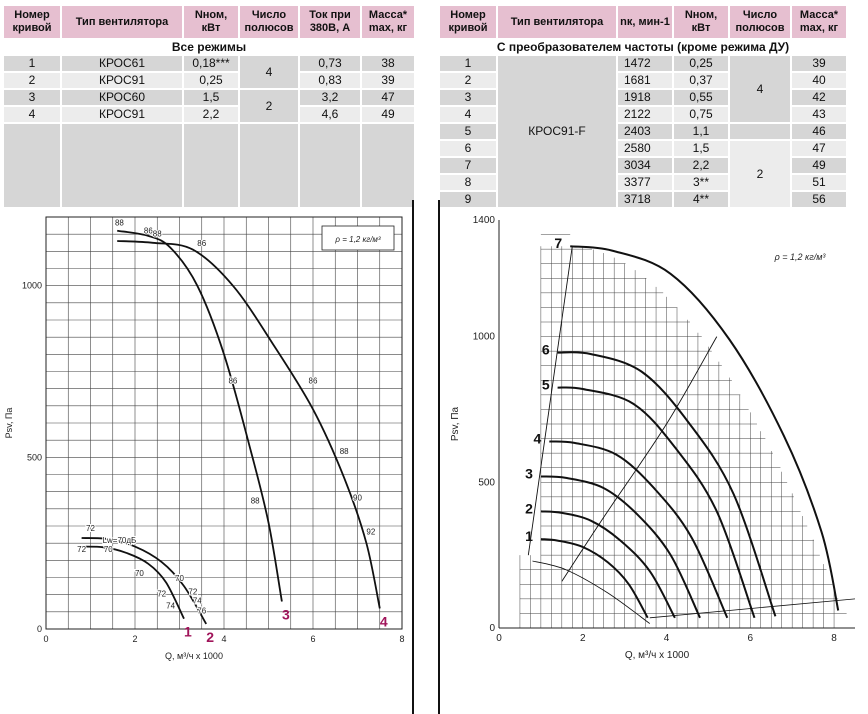  Describe the element at coordinates (643, 131) in the screenshot. I see `table-row: 1 КРОС91-F 1472 0,25 4 39` at that location.